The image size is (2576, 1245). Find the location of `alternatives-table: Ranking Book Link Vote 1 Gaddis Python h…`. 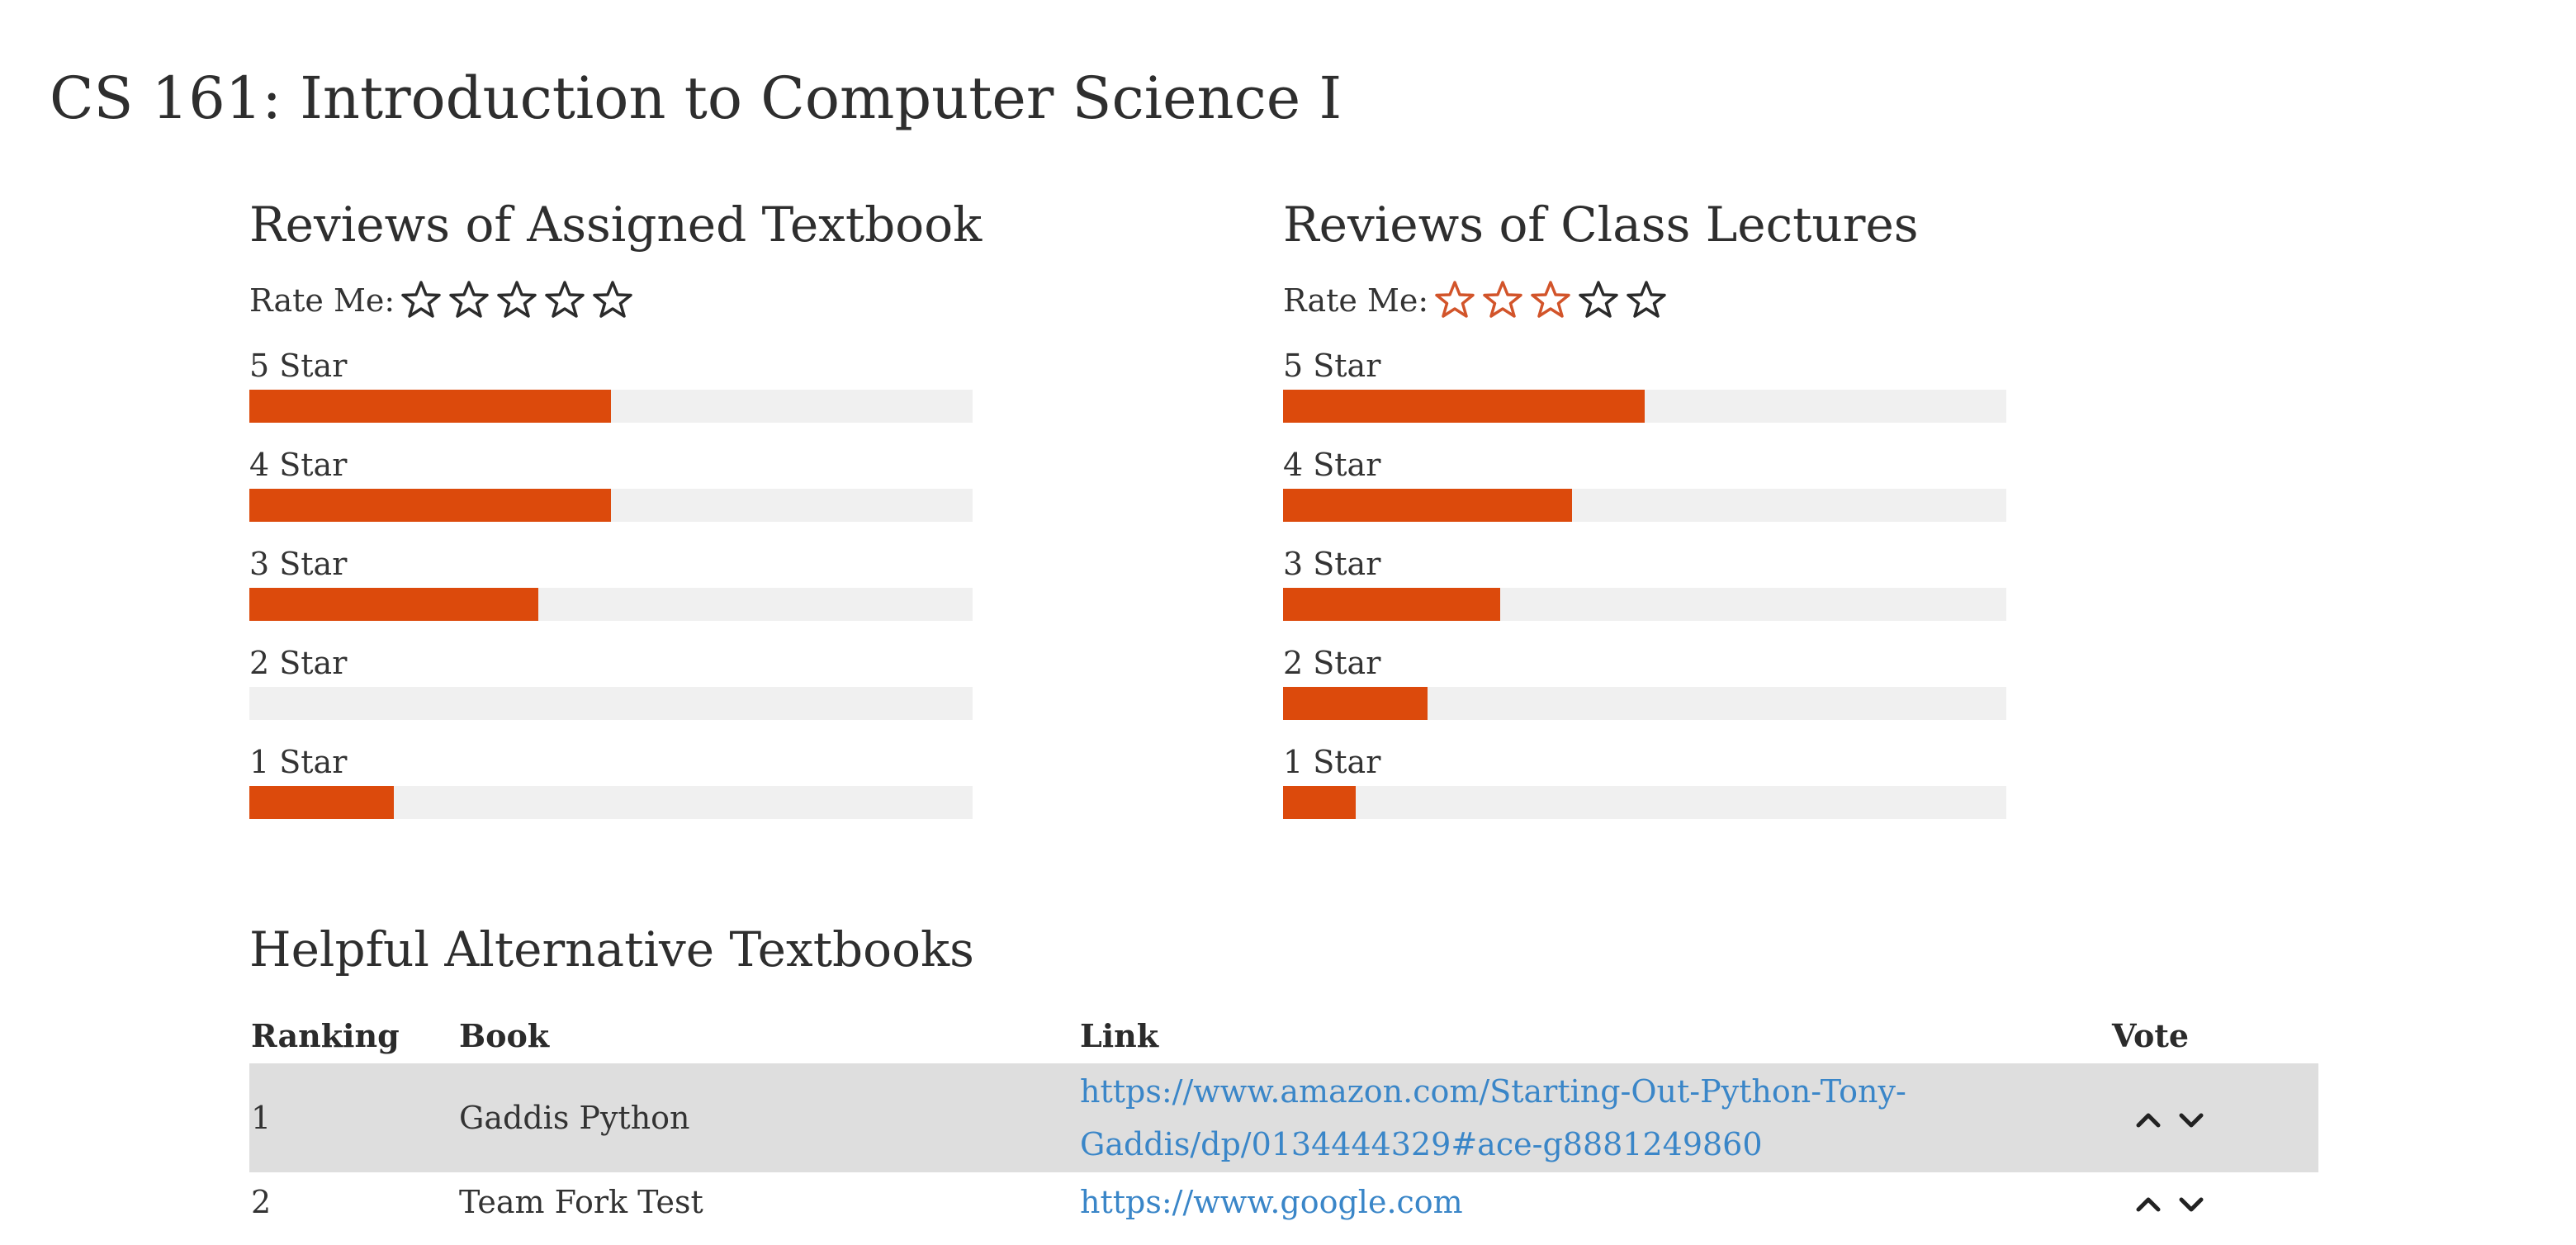

alternatives-table: Ranking Book Link Vote 1 Gaddis Python h… is located at coordinates (1283, 1119).